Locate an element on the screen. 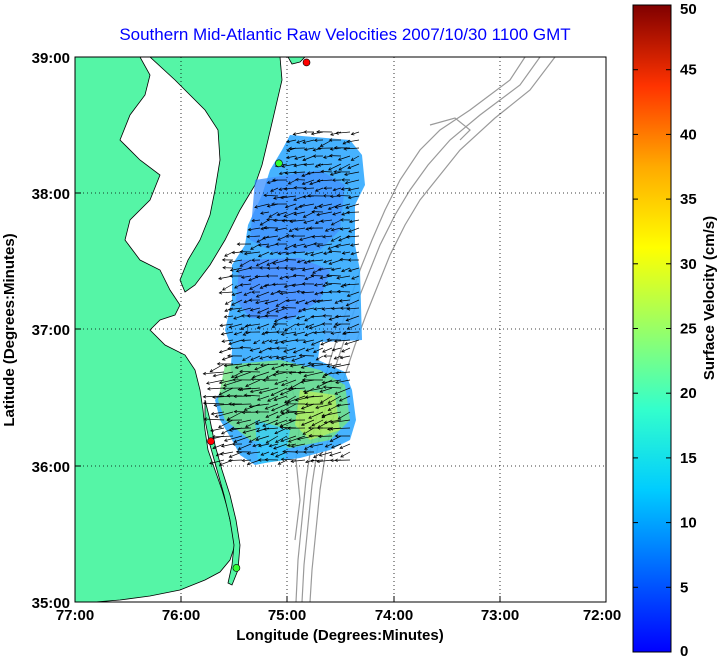 This screenshot has height=659, width=724. colorbar-tick-label: 15 is located at coordinates (688, 458).